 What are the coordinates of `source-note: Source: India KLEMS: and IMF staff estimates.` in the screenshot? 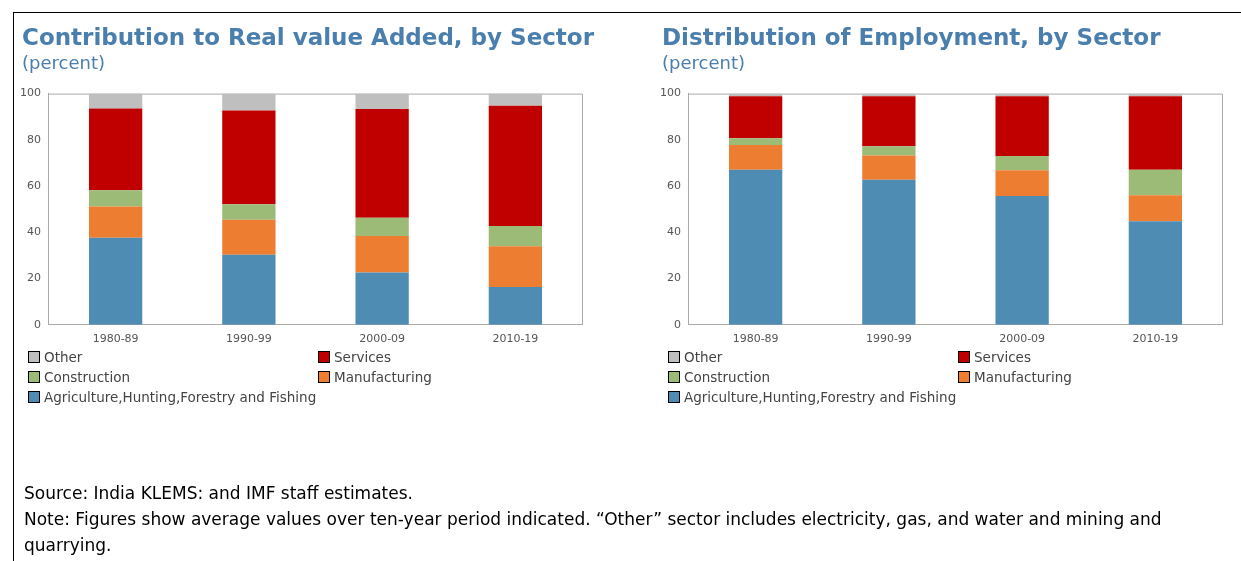 It's located at (219, 493).